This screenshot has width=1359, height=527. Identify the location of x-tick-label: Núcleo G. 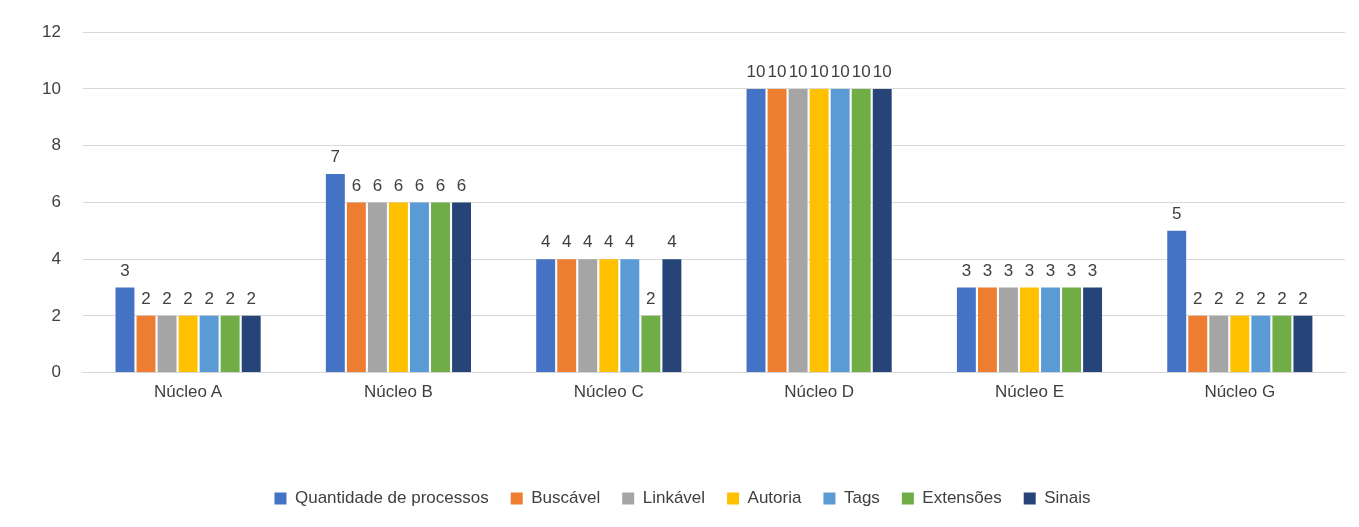
(1240, 392).